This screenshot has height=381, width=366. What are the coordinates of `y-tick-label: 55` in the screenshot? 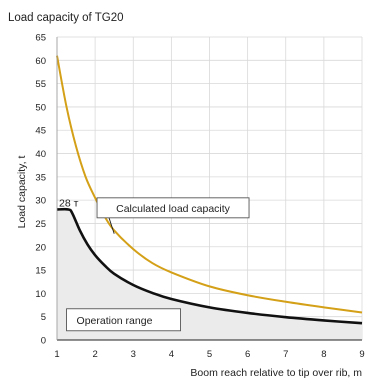 It's located at (40, 84).